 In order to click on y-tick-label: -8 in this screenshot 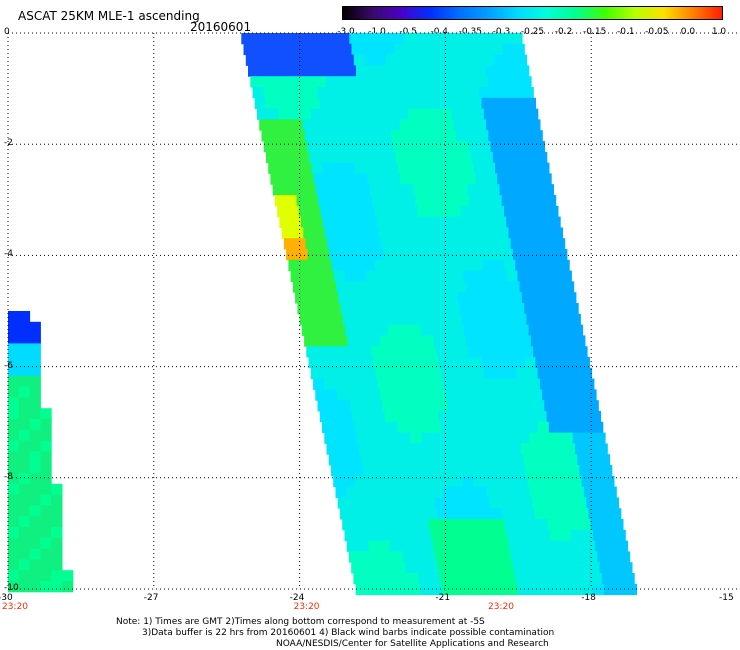, I will do `click(8, 476)`.